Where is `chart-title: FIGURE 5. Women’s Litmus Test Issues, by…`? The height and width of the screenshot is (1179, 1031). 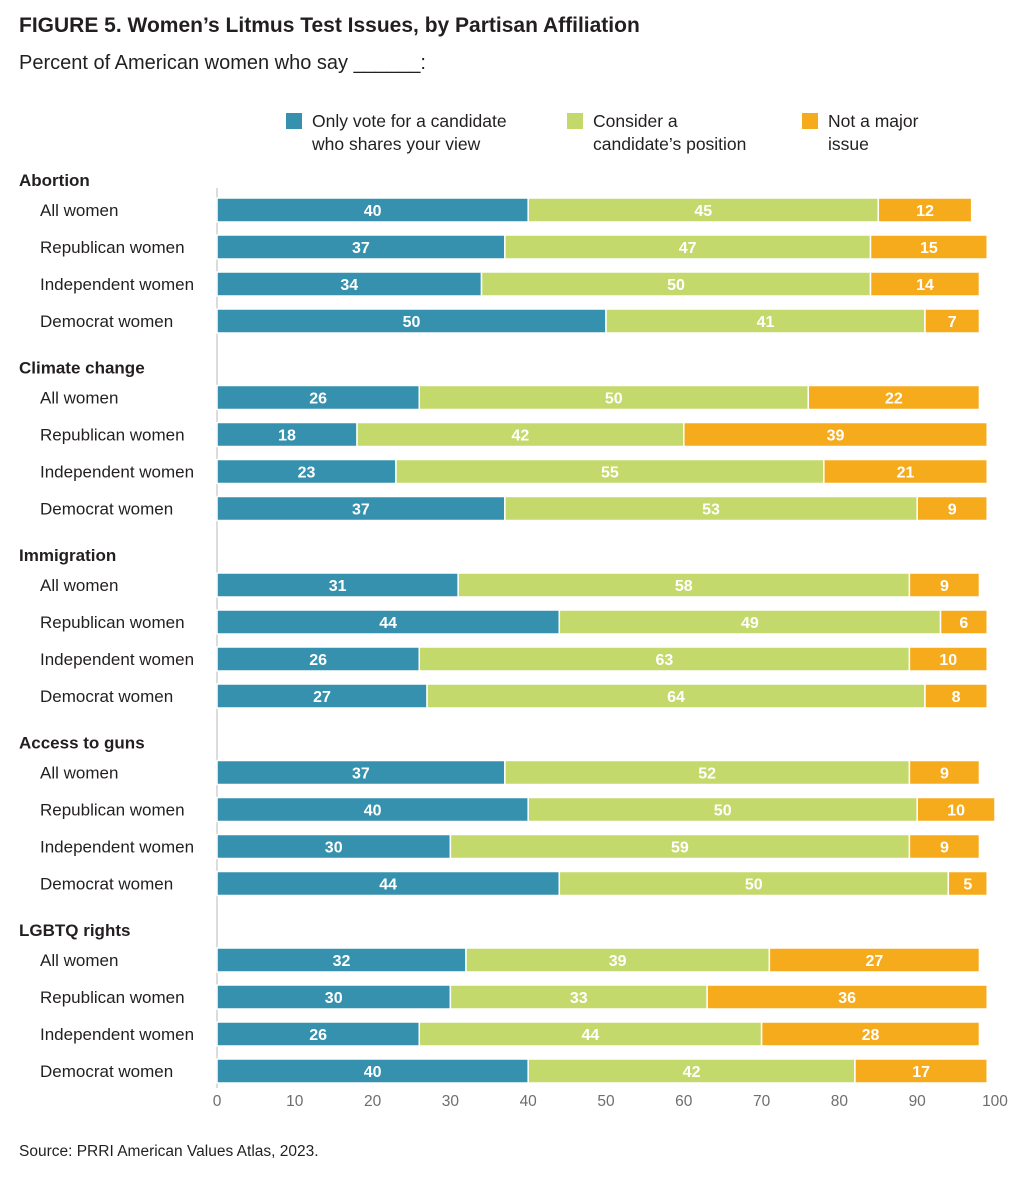 chart-title: FIGURE 5. Women’s Litmus Test Issues, by… is located at coordinates (329, 25).